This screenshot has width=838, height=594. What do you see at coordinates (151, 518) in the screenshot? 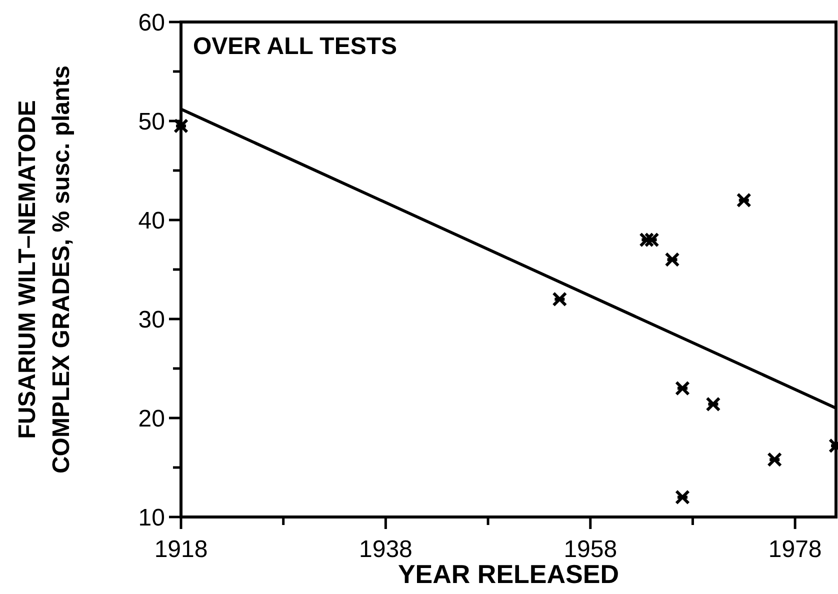
I see `y-tick-label: 10` at bounding box center [151, 518].